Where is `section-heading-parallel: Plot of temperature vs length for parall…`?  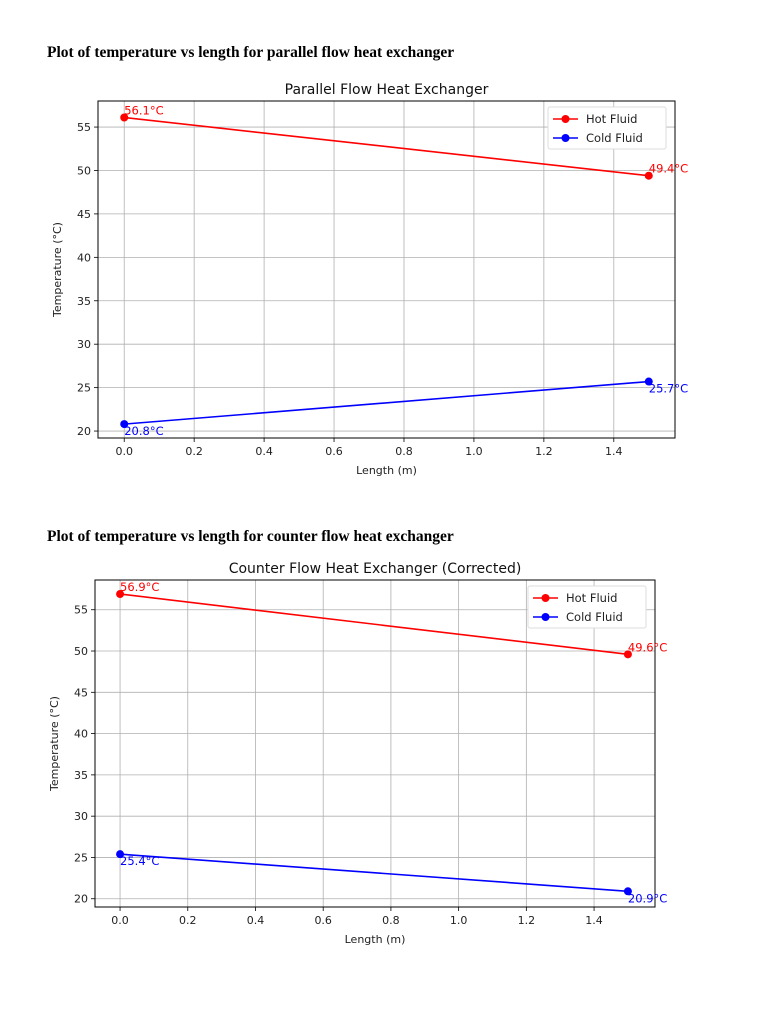
section-heading-parallel: Plot of temperature vs length for parall… is located at coordinates (251, 52).